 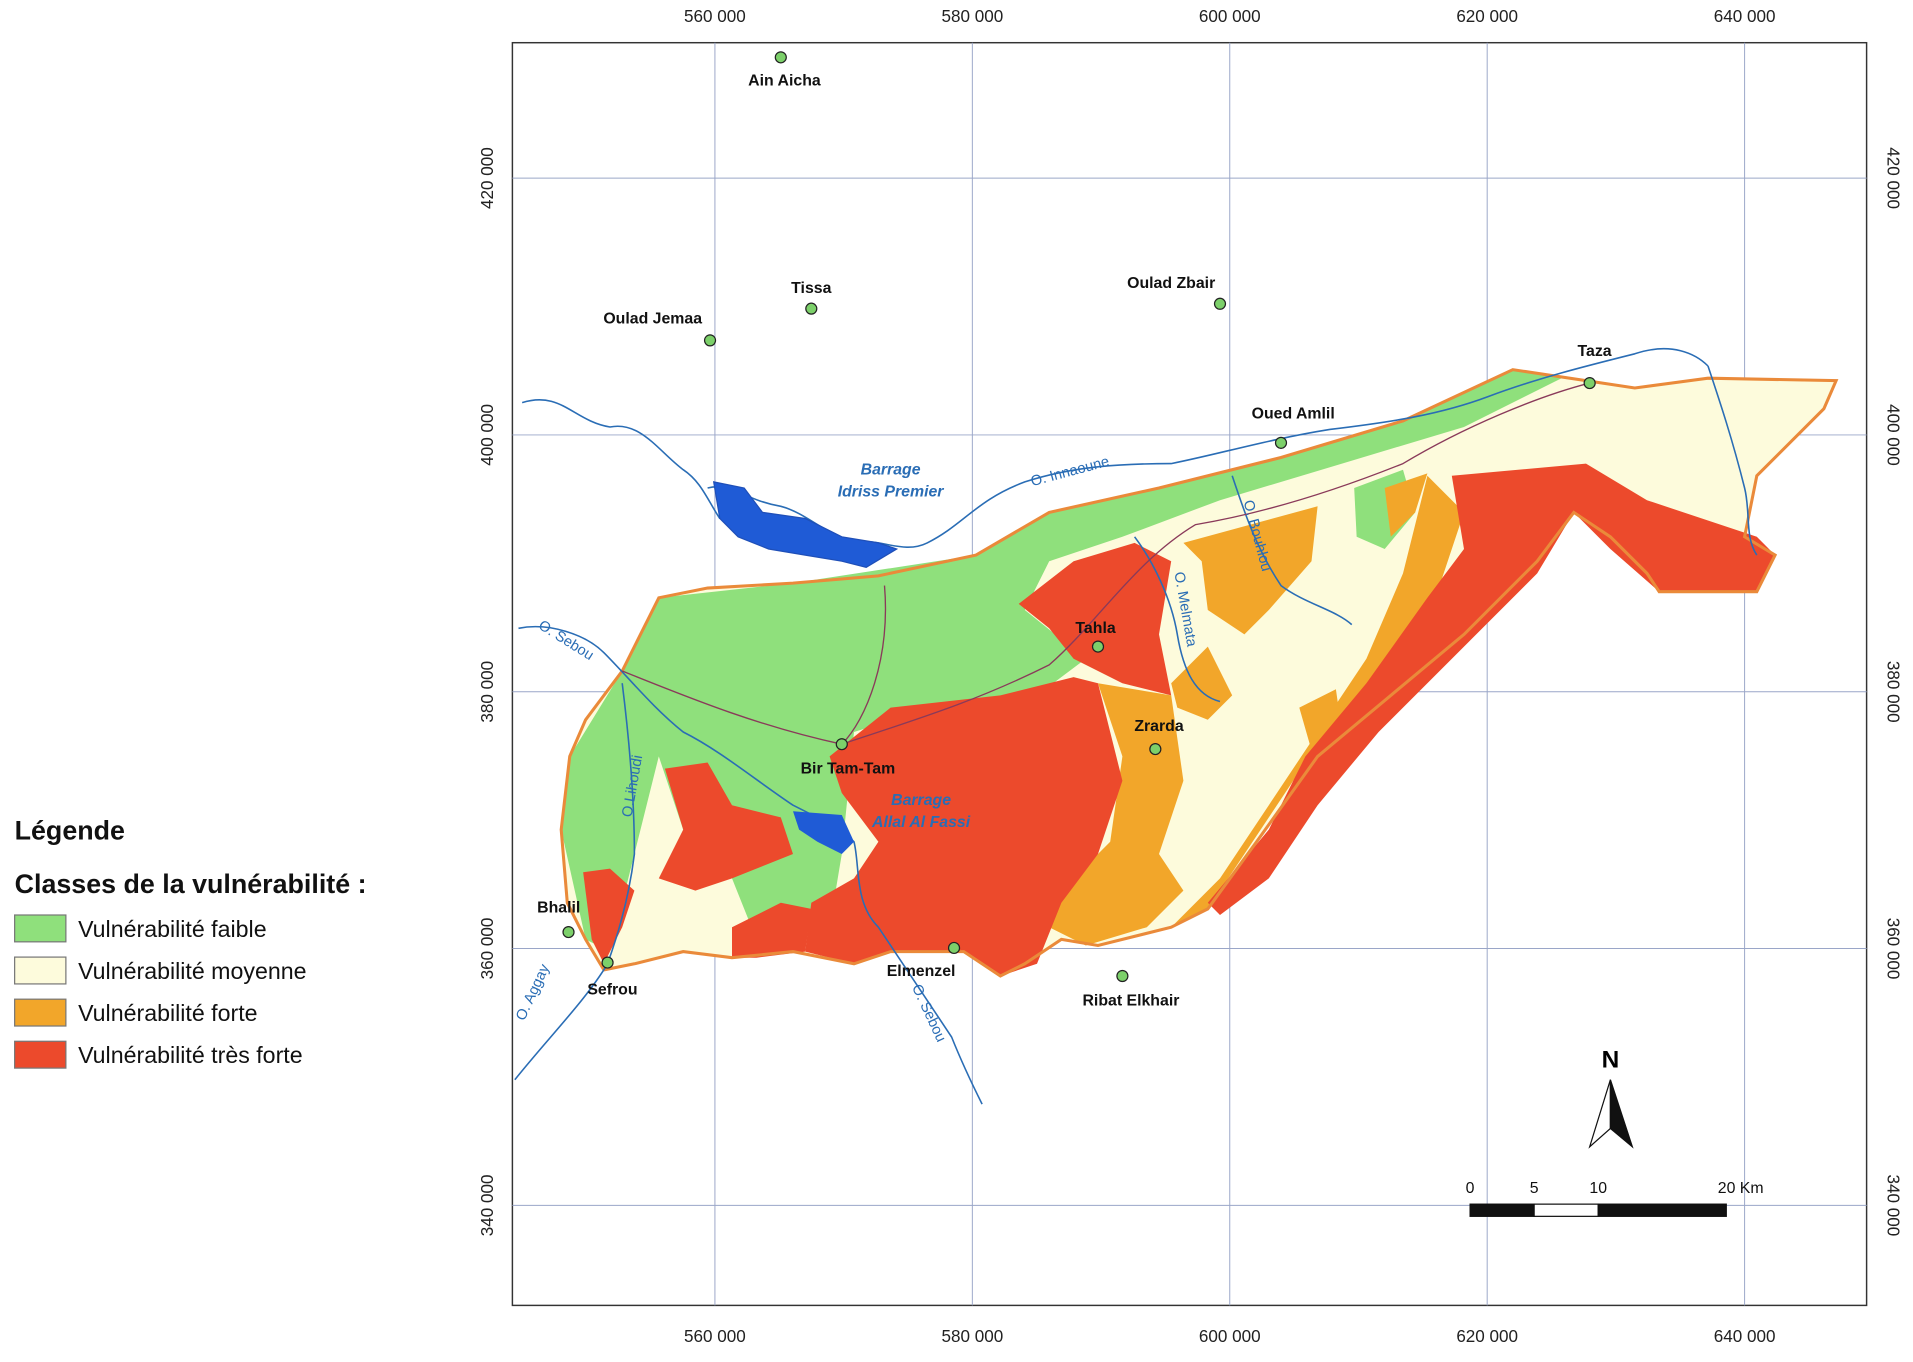 I want to click on place-label: Ribat Elkhair, so click(x=1130, y=1000).